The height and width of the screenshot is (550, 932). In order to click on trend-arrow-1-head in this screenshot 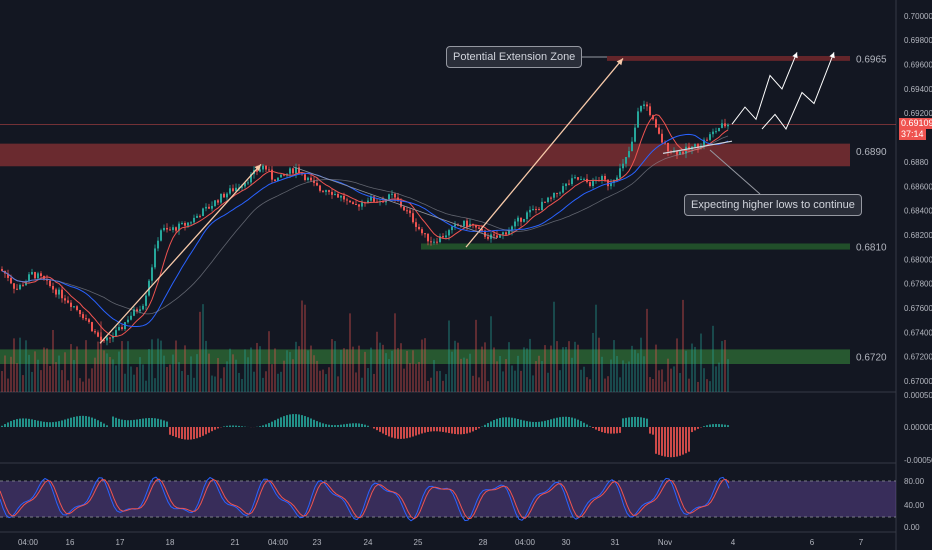, I will do `click(257, 168)`.